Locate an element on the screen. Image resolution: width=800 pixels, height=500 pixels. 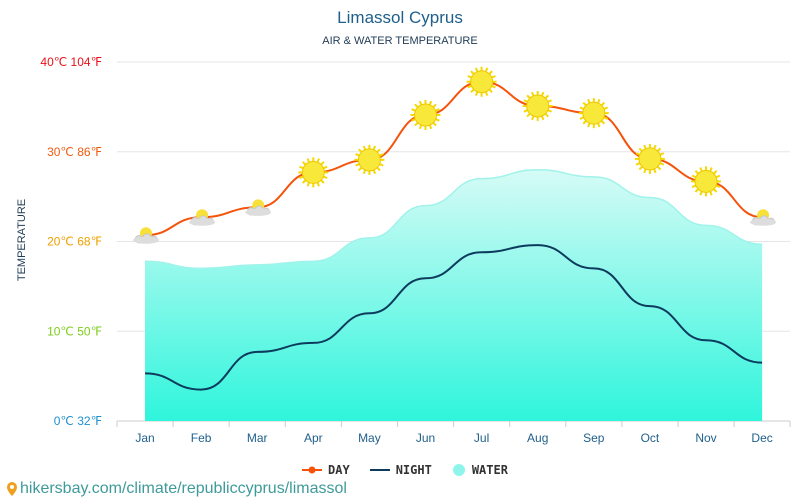
chart-subtitle: AIR & WATER TEMPERATURE is located at coordinates (400, 41).